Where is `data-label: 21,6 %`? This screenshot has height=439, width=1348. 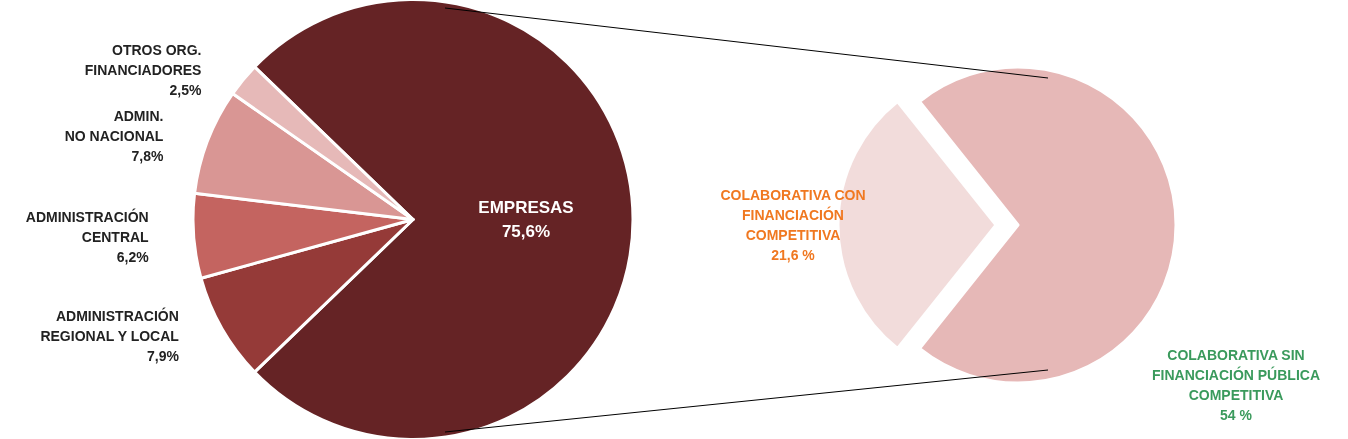
data-label: 21,6 % is located at coordinates (793, 255).